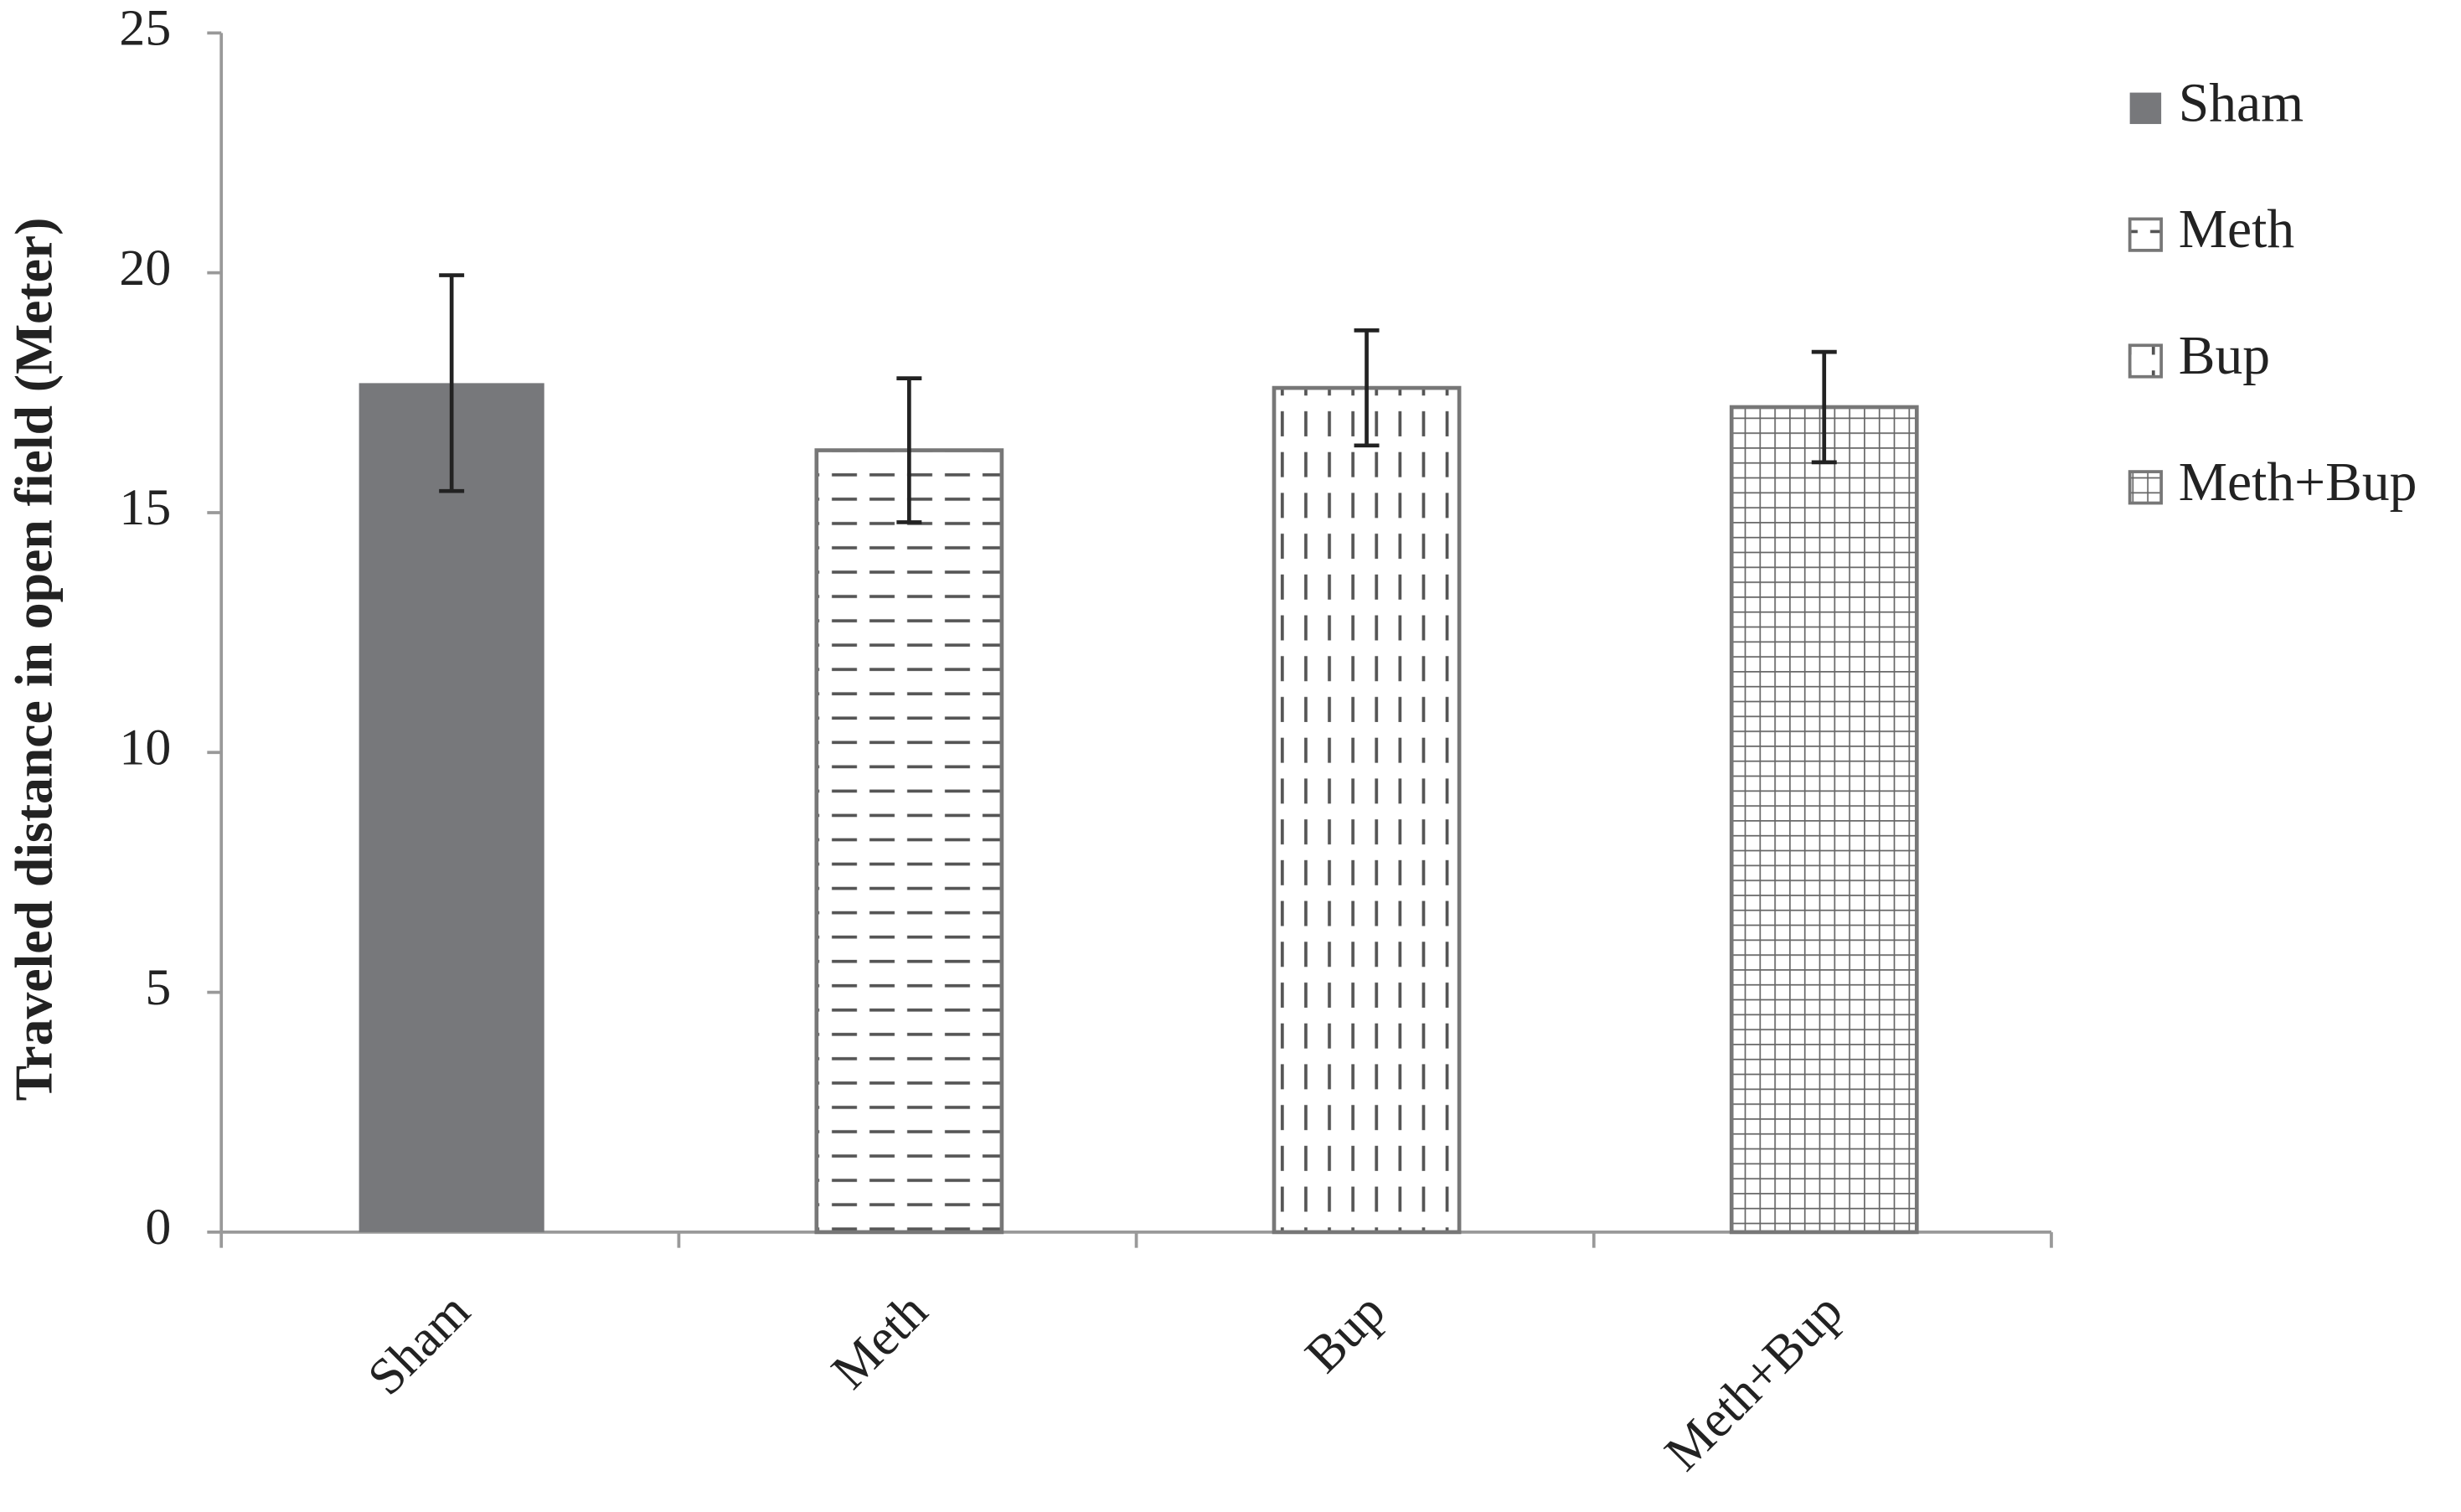 This screenshot has height=1512, width=2461. What do you see at coordinates (1345, 1333) in the screenshot?
I see `x-tick-label: Bup` at bounding box center [1345, 1333].